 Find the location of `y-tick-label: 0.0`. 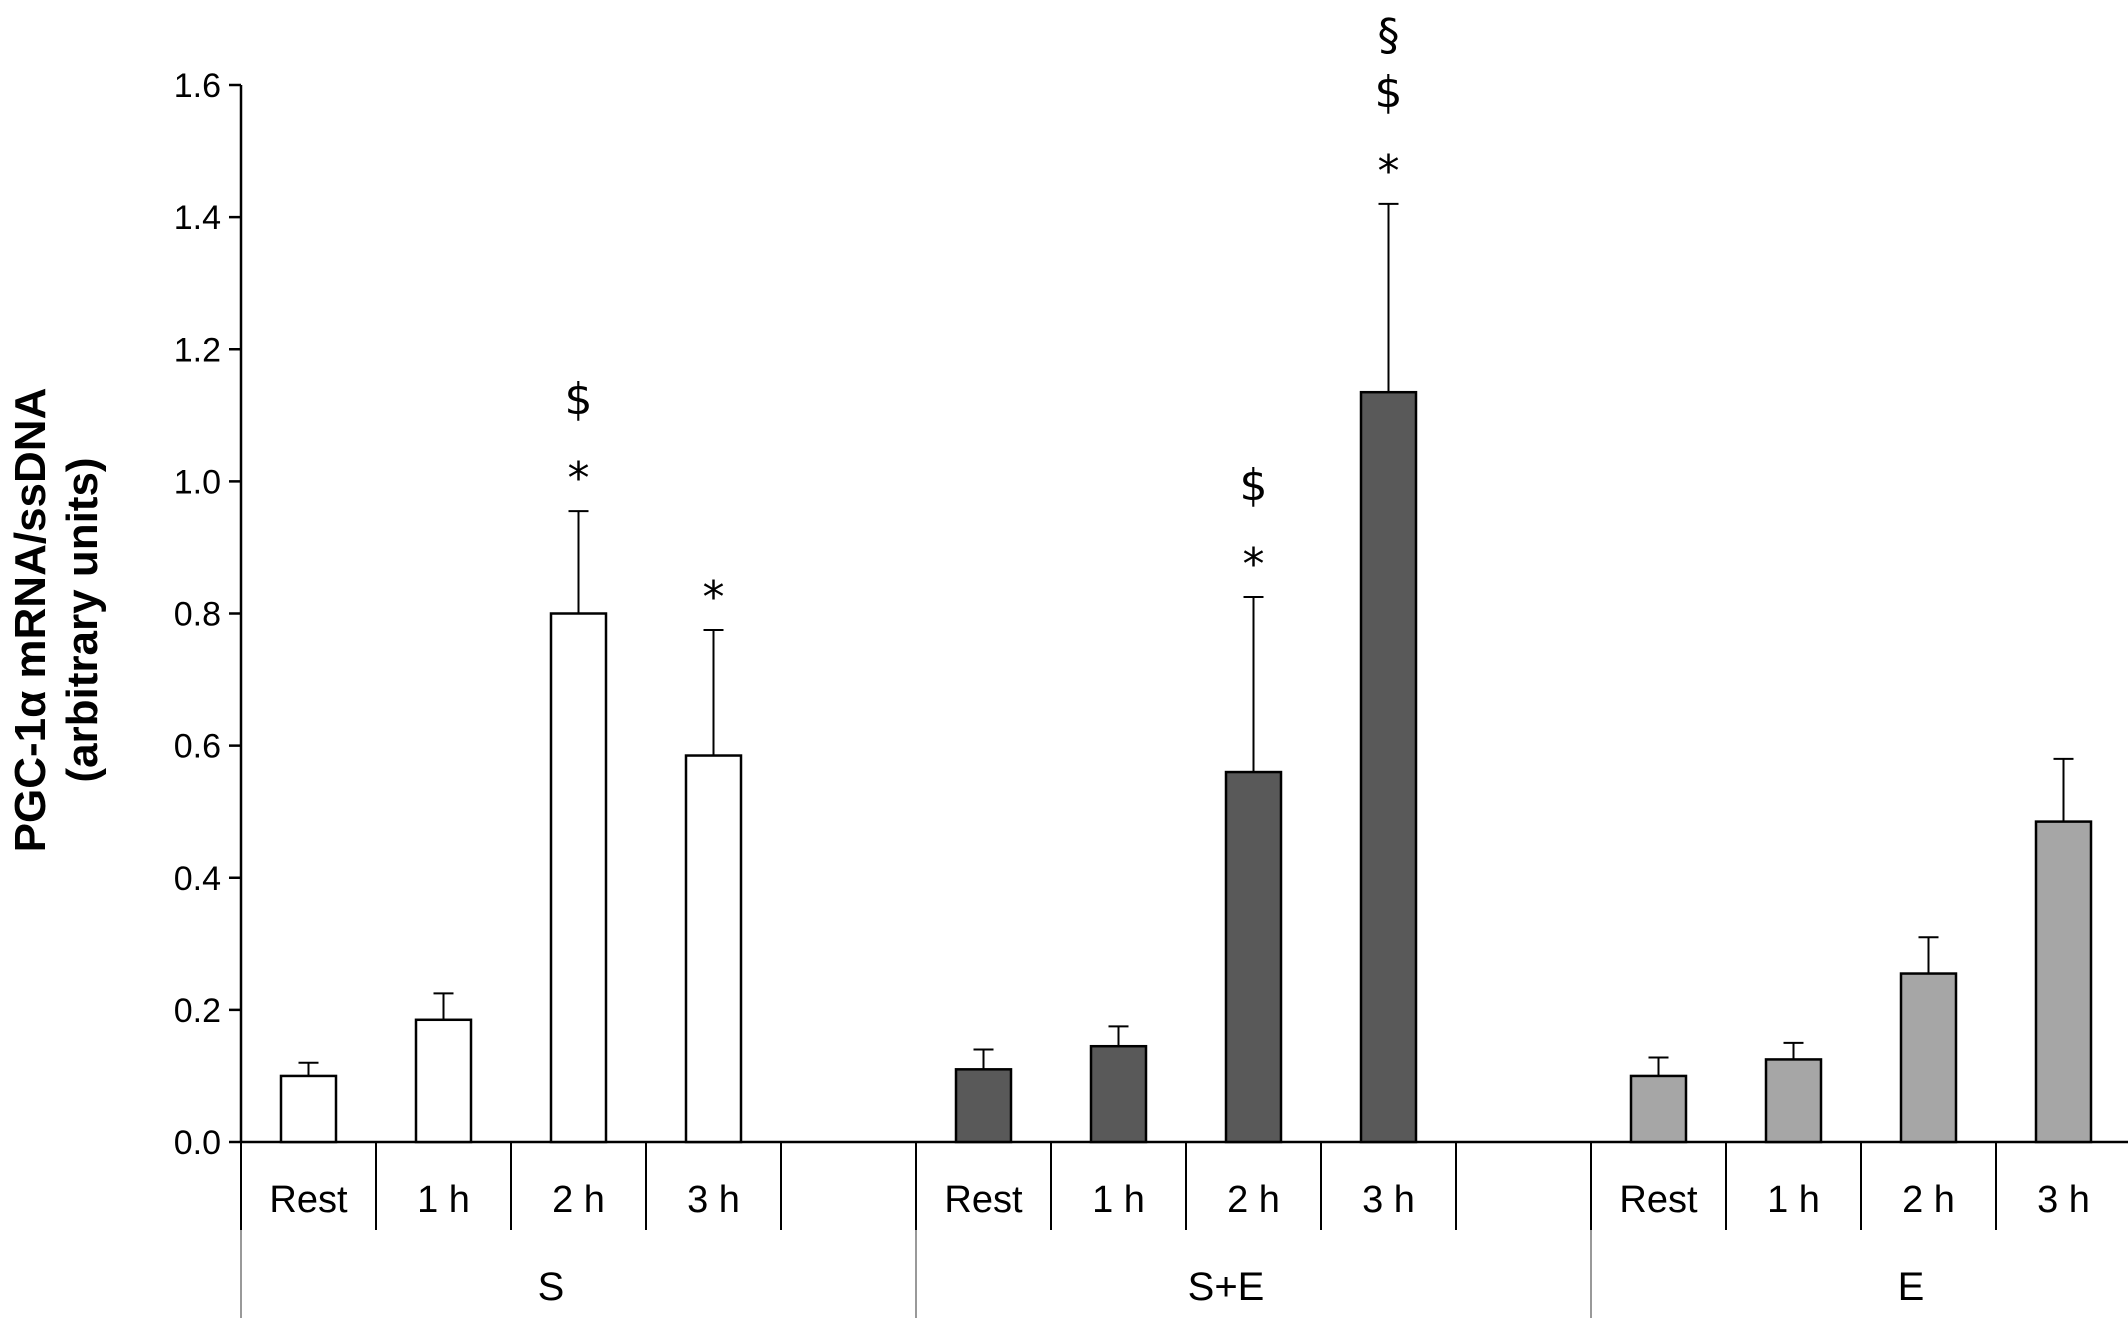

y-tick-label: 0.0 is located at coordinates (197, 1143).